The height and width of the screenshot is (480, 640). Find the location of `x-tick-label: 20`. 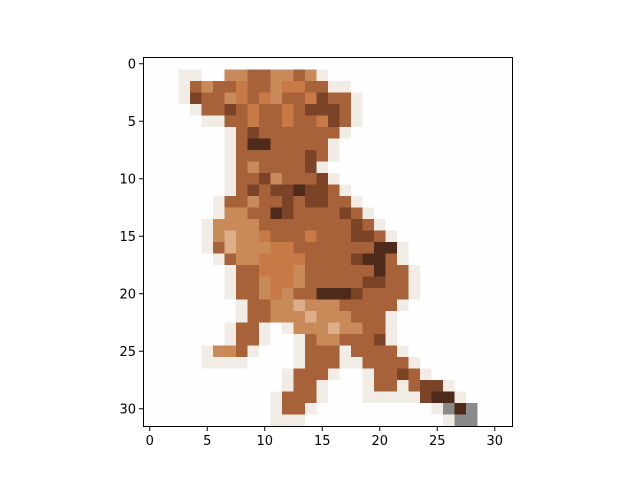

x-tick-label: 20 is located at coordinates (379, 441).